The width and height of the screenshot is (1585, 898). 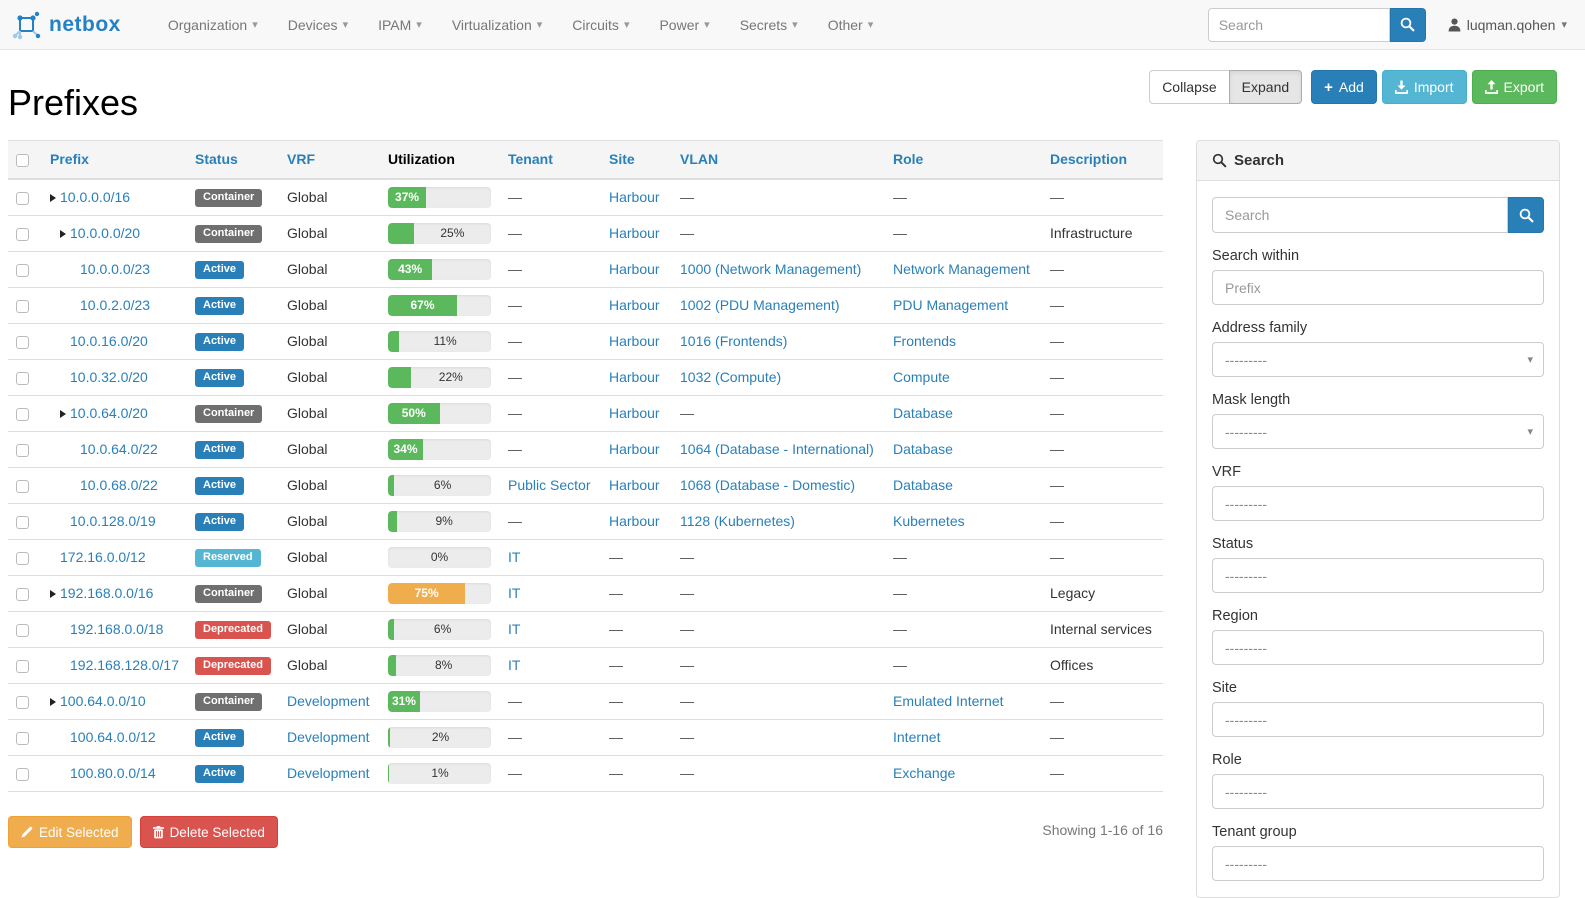 I want to click on prefix-link: 192.168.0.0/16, so click(x=107, y=593).